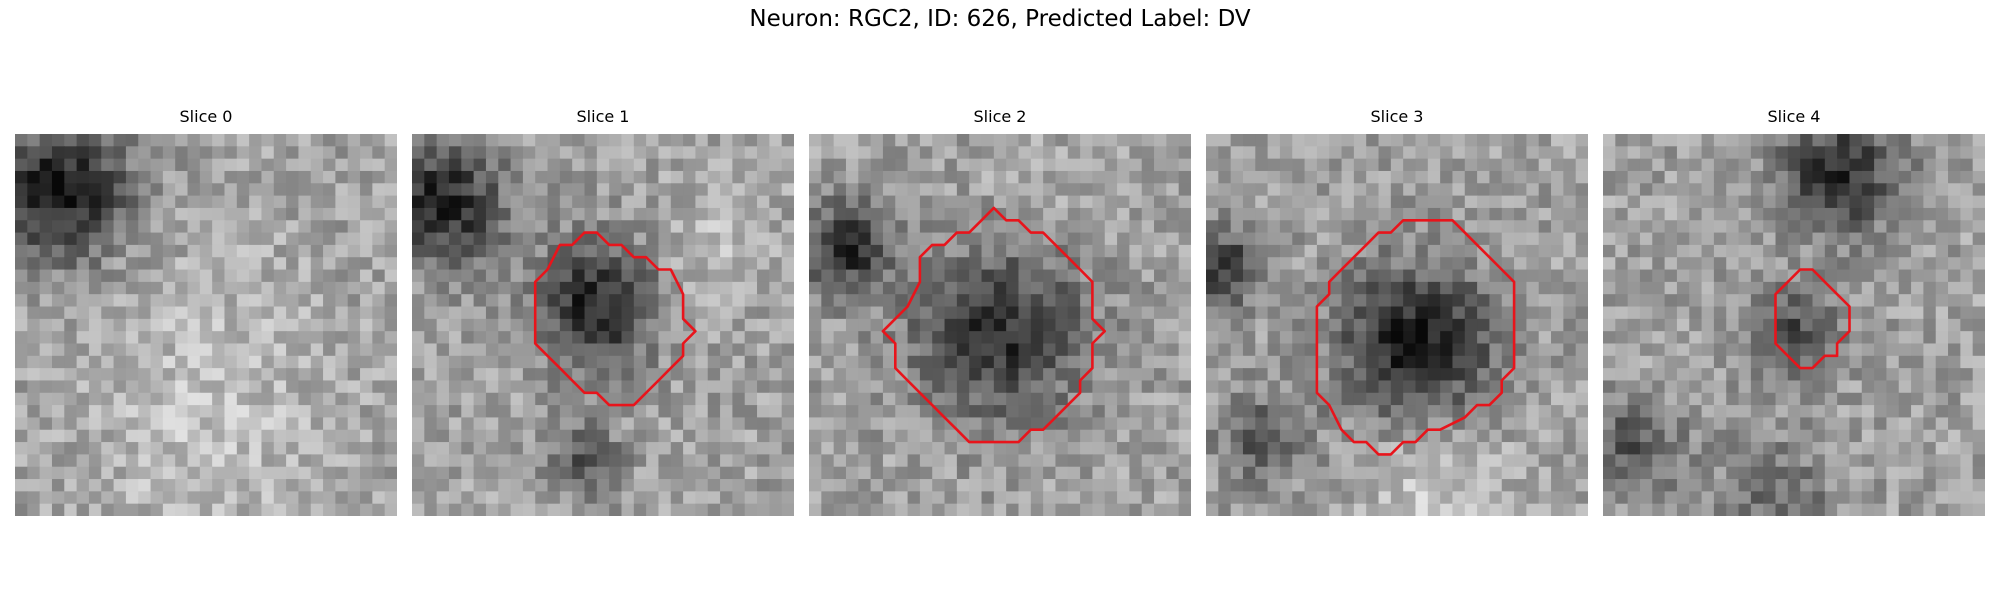 The width and height of the screenshot is (2000, 600). I want to click on slice-title: Slice 4, so click(1794, 116).